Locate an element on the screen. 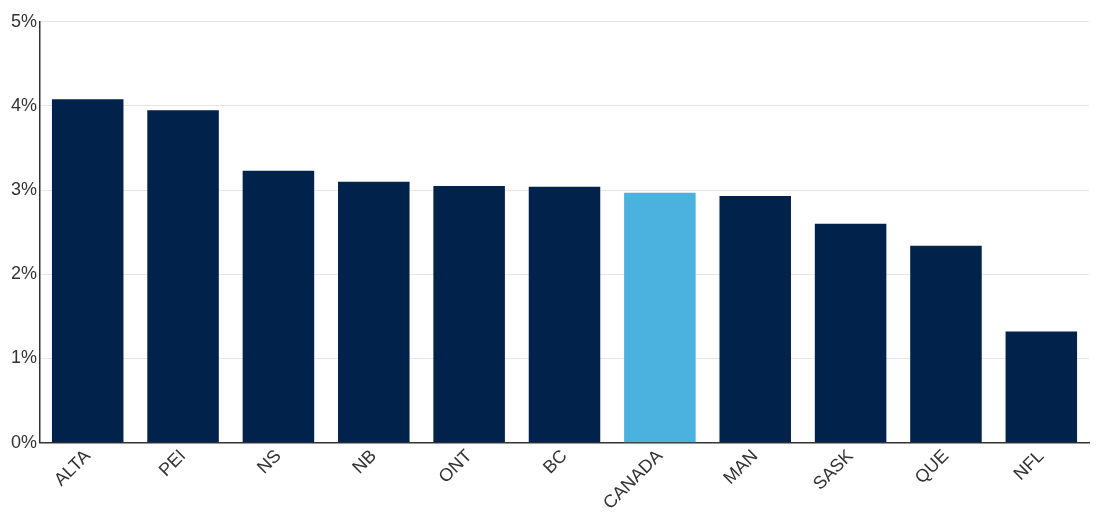  x-tick-label: BC is located at coordinates (555, 461).